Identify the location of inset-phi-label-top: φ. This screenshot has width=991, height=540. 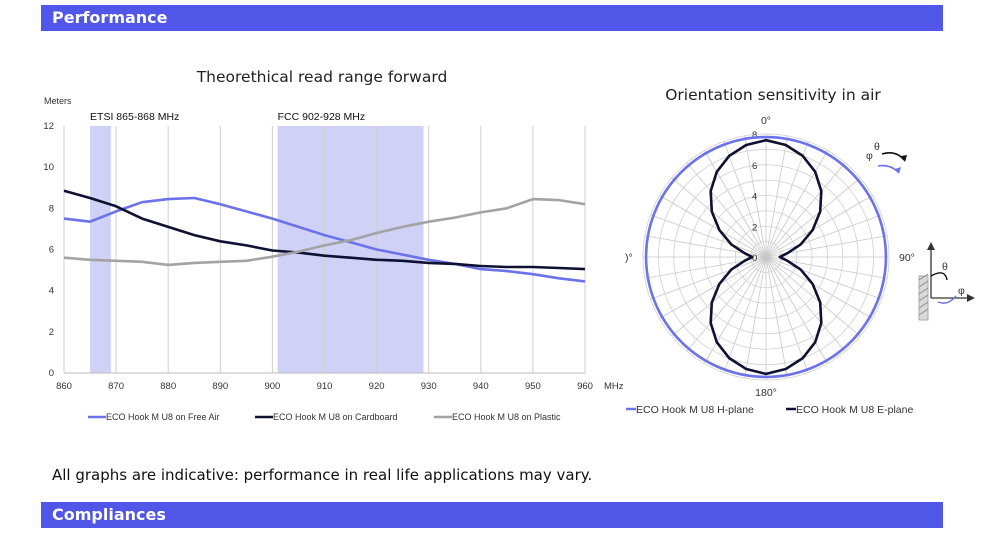
(869, 156).